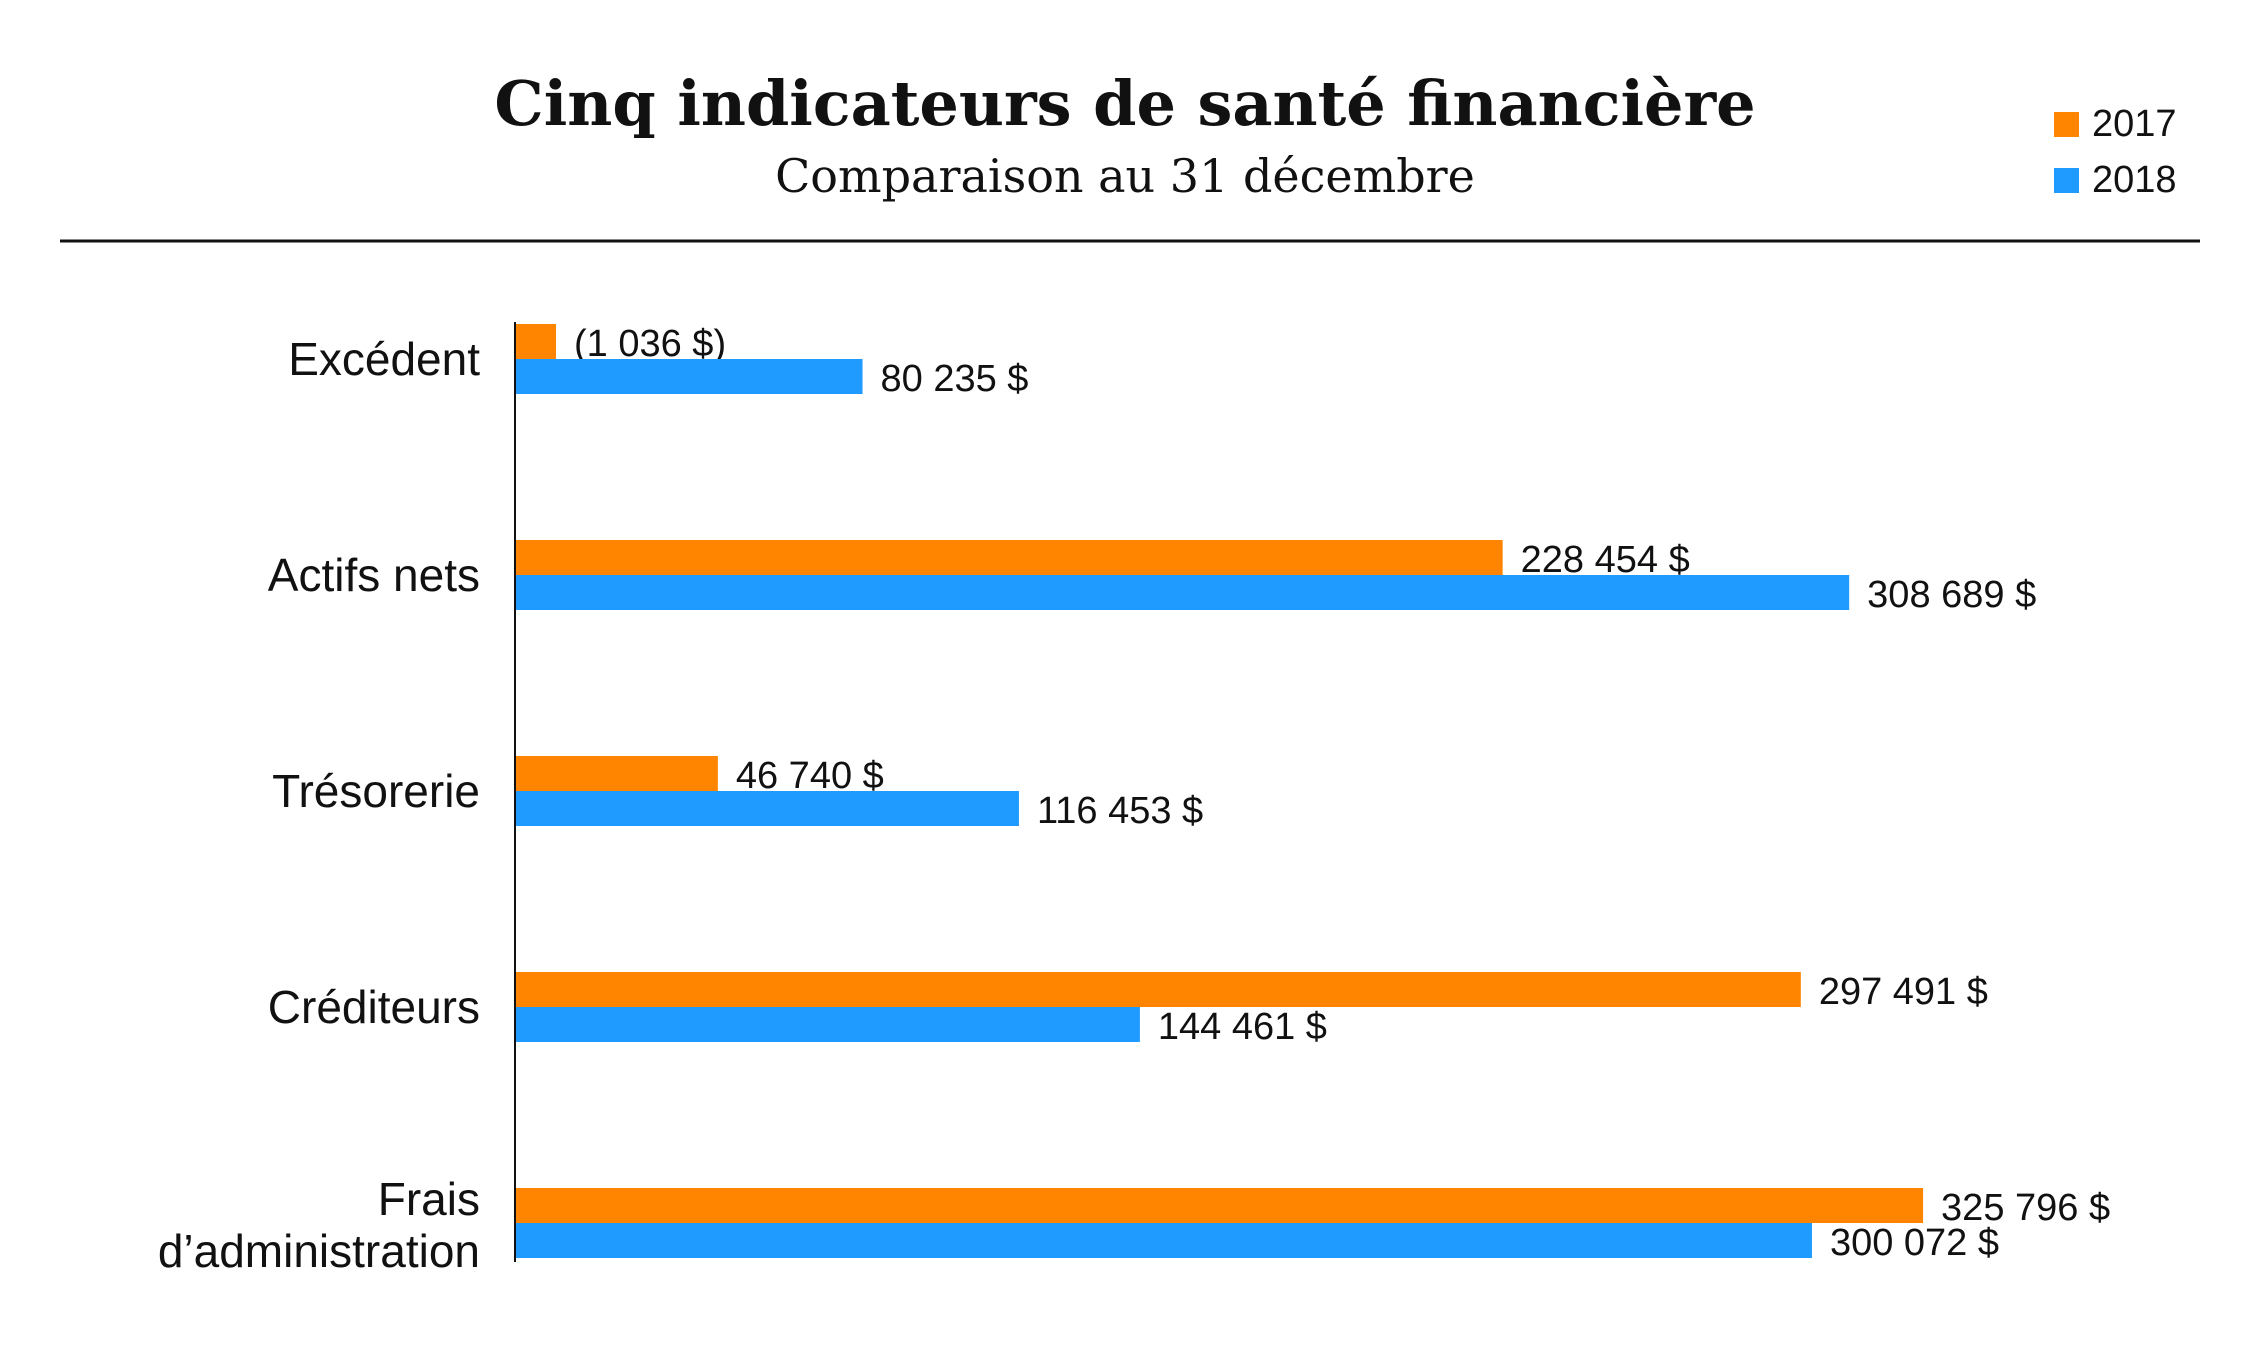  What do you see at coordinates (374, 575) in the screenshot?
I see `category-label: Actifs nets` at bounding box center [374, 575].